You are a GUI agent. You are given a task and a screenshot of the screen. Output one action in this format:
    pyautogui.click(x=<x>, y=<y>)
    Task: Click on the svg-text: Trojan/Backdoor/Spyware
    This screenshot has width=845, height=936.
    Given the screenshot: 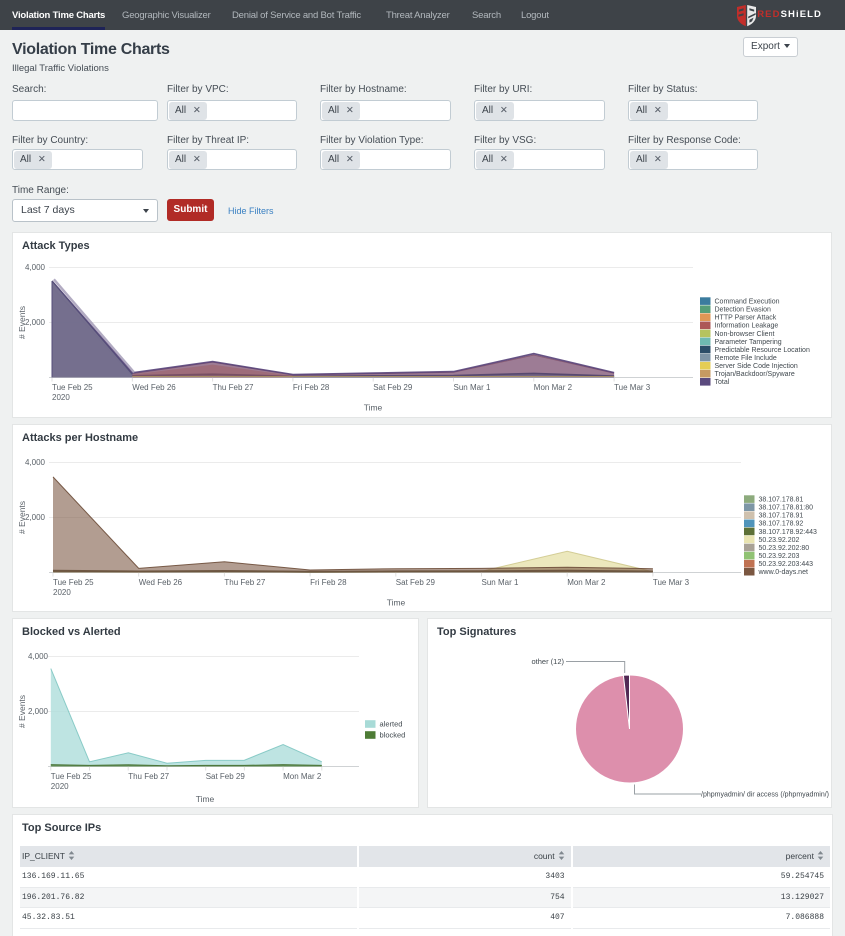 What is the action you would take?
    pyautogui.click(x=755, y=374)
    